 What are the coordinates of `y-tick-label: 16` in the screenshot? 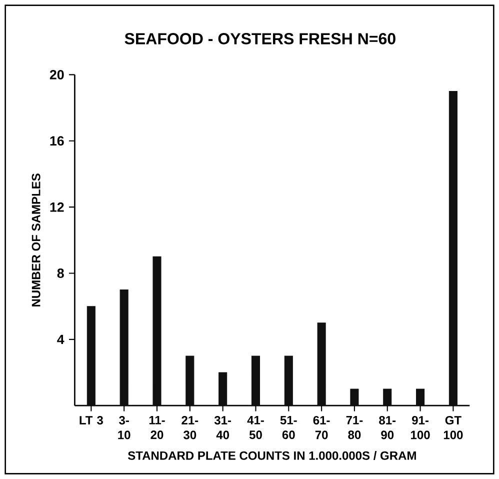 It's located at (57, 141).